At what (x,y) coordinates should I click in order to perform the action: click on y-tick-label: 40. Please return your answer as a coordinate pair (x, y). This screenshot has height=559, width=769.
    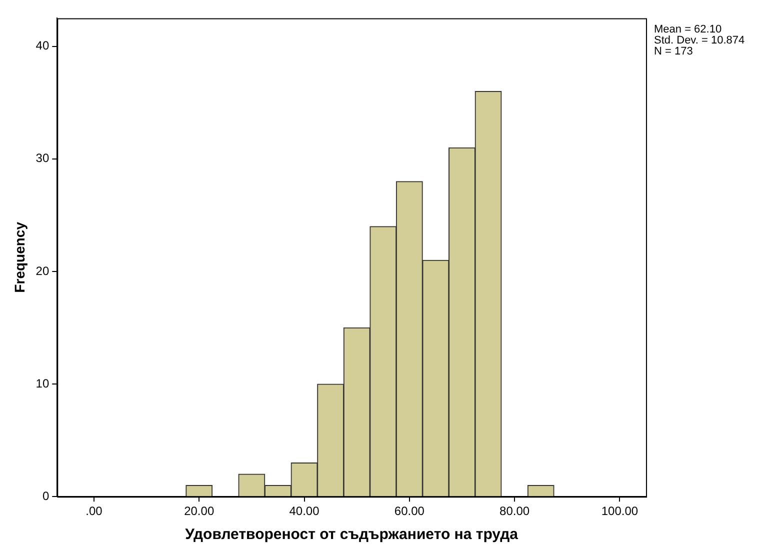
    Looking at the image, I should click on (43, 45).